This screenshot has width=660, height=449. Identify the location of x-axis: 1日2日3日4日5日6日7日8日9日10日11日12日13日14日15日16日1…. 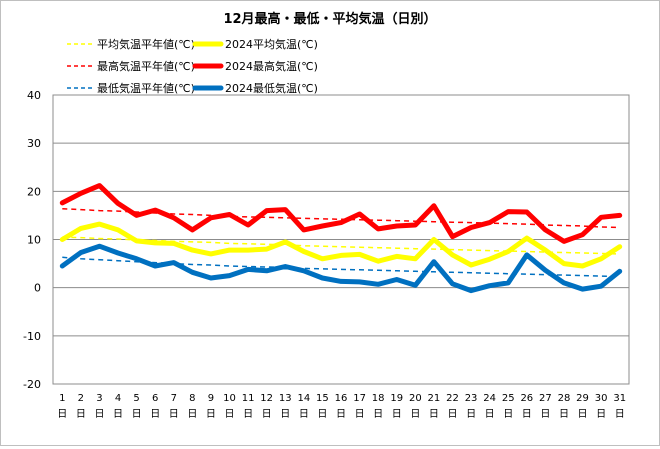
(341, 406).